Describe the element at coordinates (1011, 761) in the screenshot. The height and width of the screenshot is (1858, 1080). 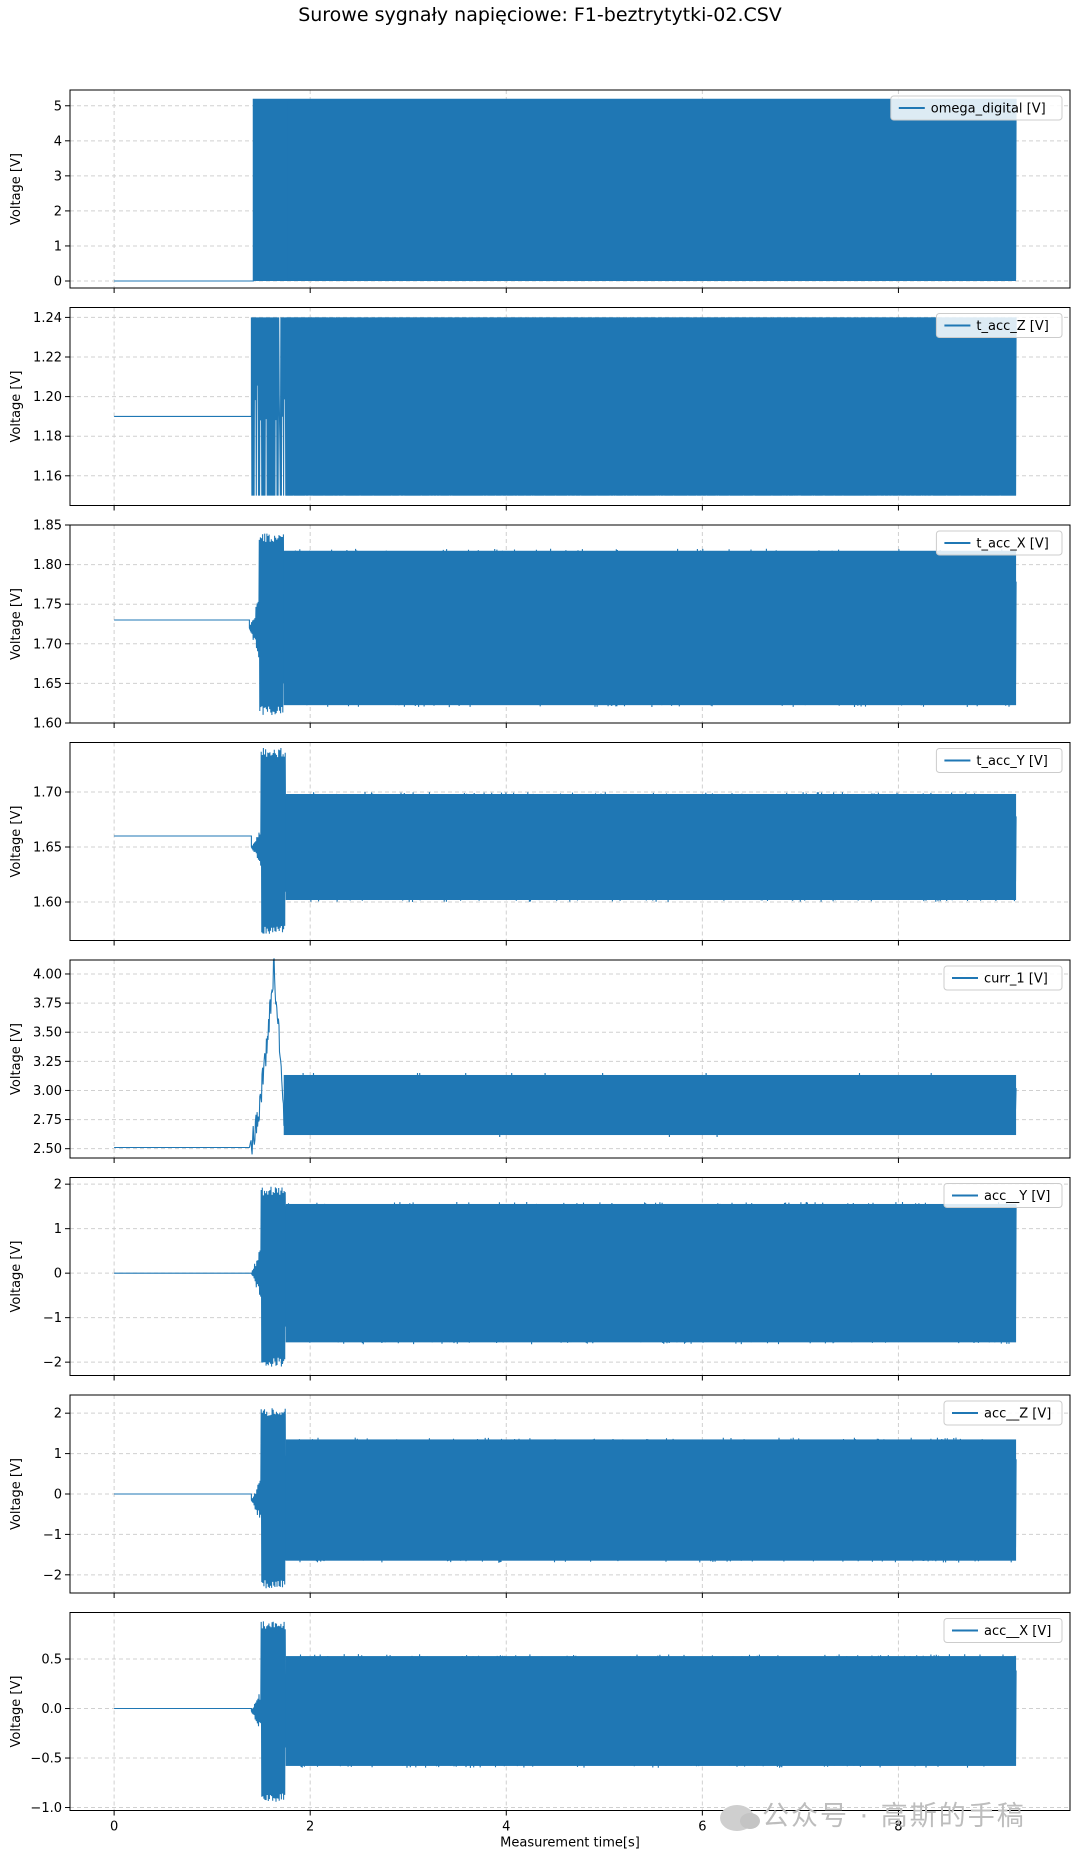
I see `legend-label: t_acc_Y [V]` at that location.